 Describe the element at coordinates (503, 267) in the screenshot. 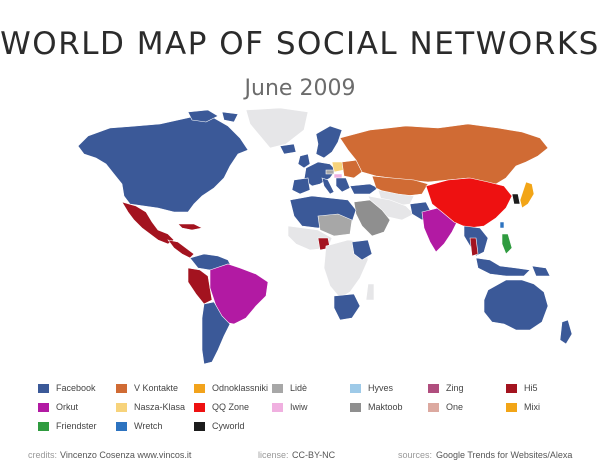

I see `region-indonesia` at that location.